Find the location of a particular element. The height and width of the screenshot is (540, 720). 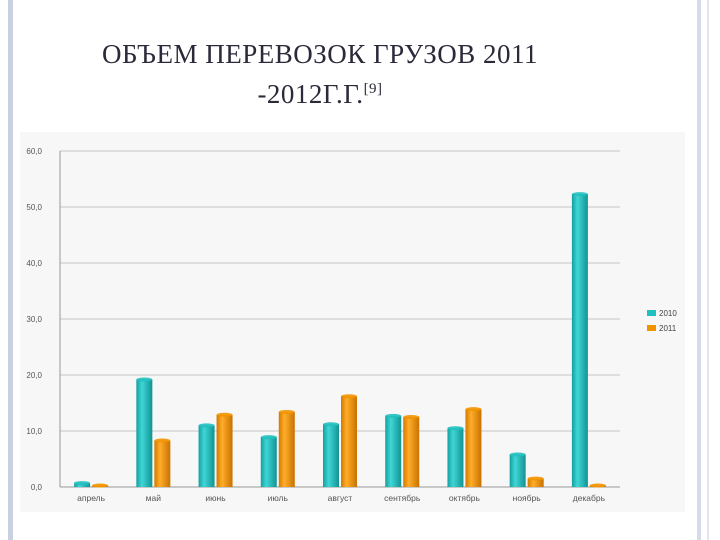

bar-2010-ноябрь is located at coordinates (517, 470).